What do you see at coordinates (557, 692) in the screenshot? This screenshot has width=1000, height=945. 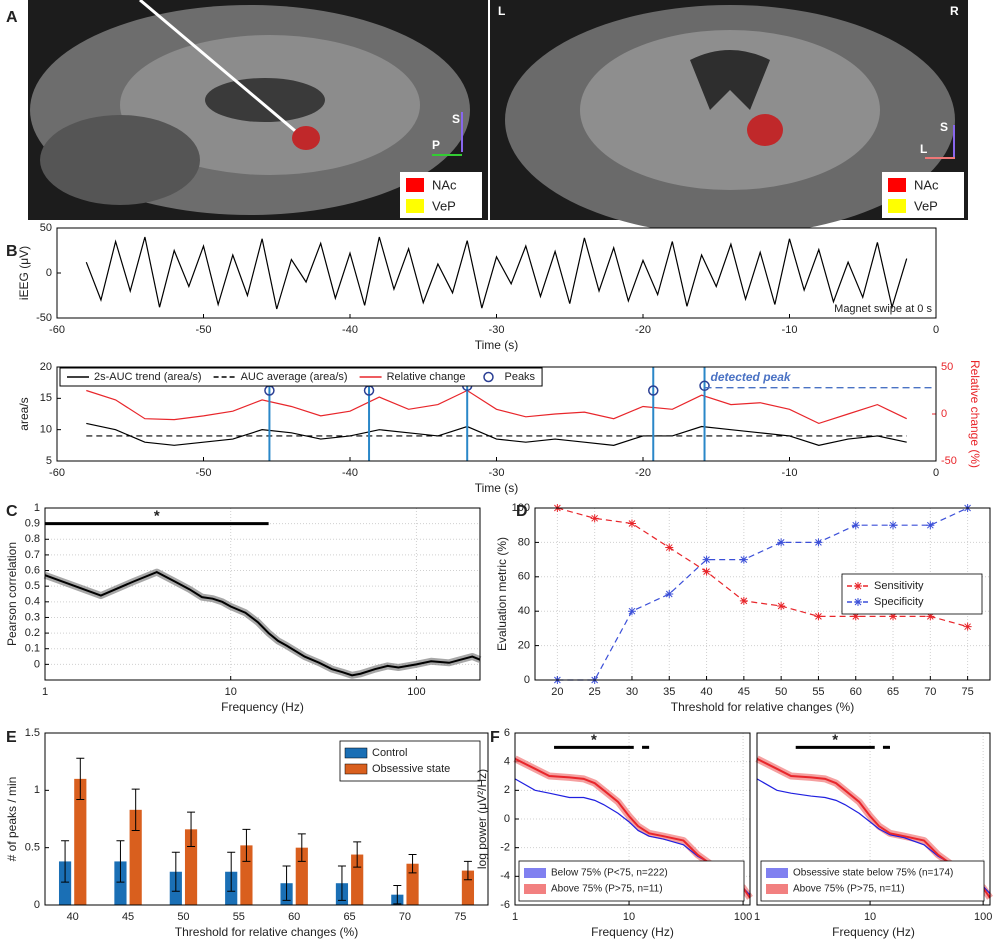 I see `x-tick-label: 20` at bounding box center [557, 692].